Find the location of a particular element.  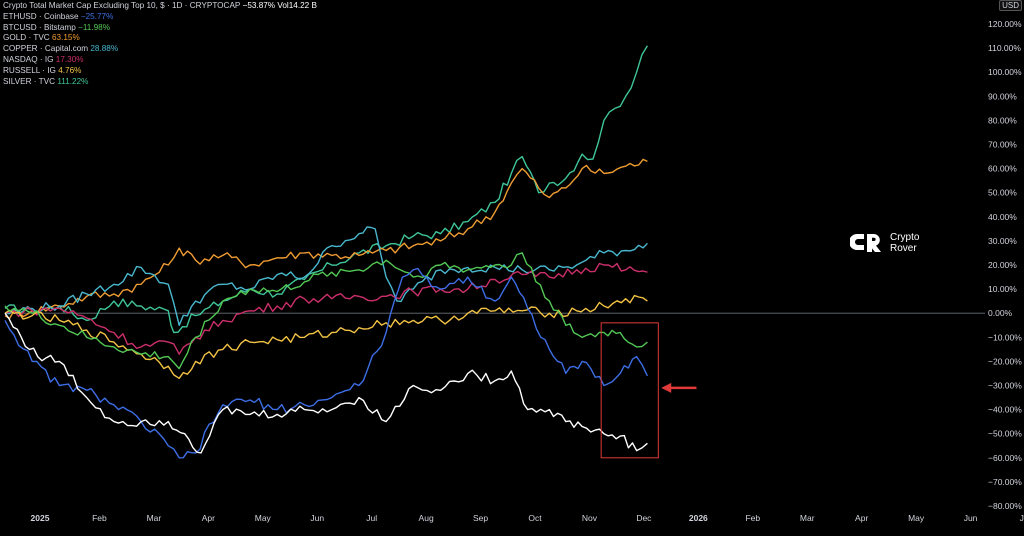

y-tick-label: 70.00% is located at coordinates (1002, 145).